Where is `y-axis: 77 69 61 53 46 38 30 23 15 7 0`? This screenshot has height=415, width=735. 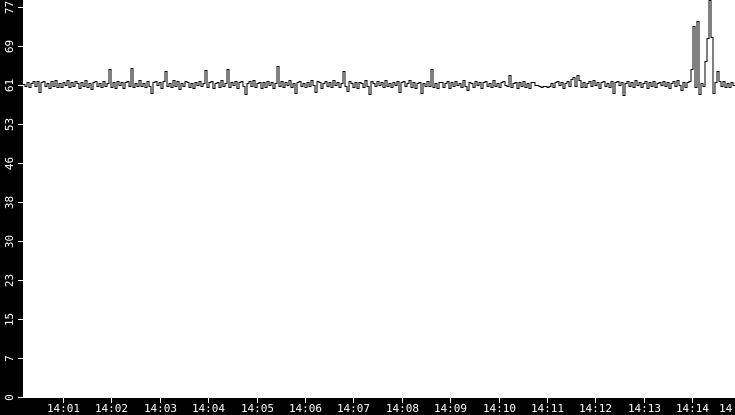 y-axis: 77 69 61 53 46 38 30 23 15 7 0 is located at coordinates (13, 201).